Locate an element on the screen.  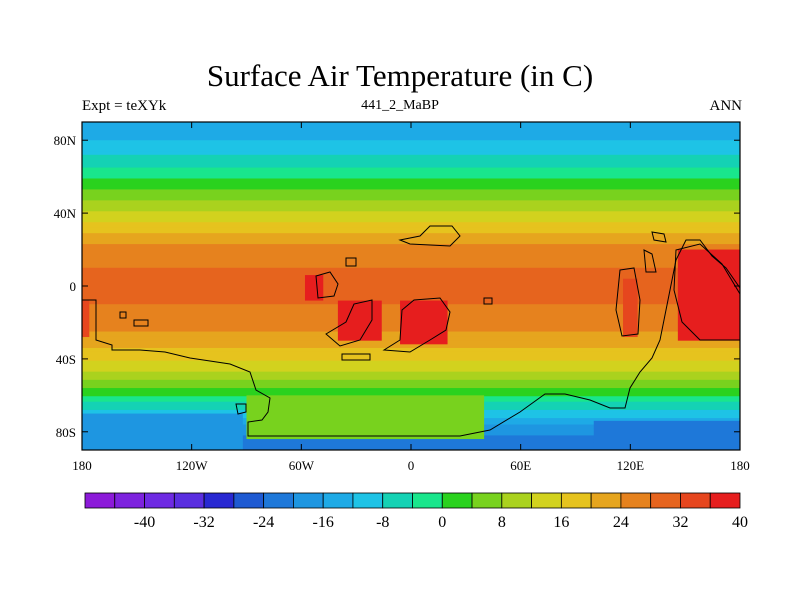
colorbar-label: -24 is located at coordinates (263, 522).